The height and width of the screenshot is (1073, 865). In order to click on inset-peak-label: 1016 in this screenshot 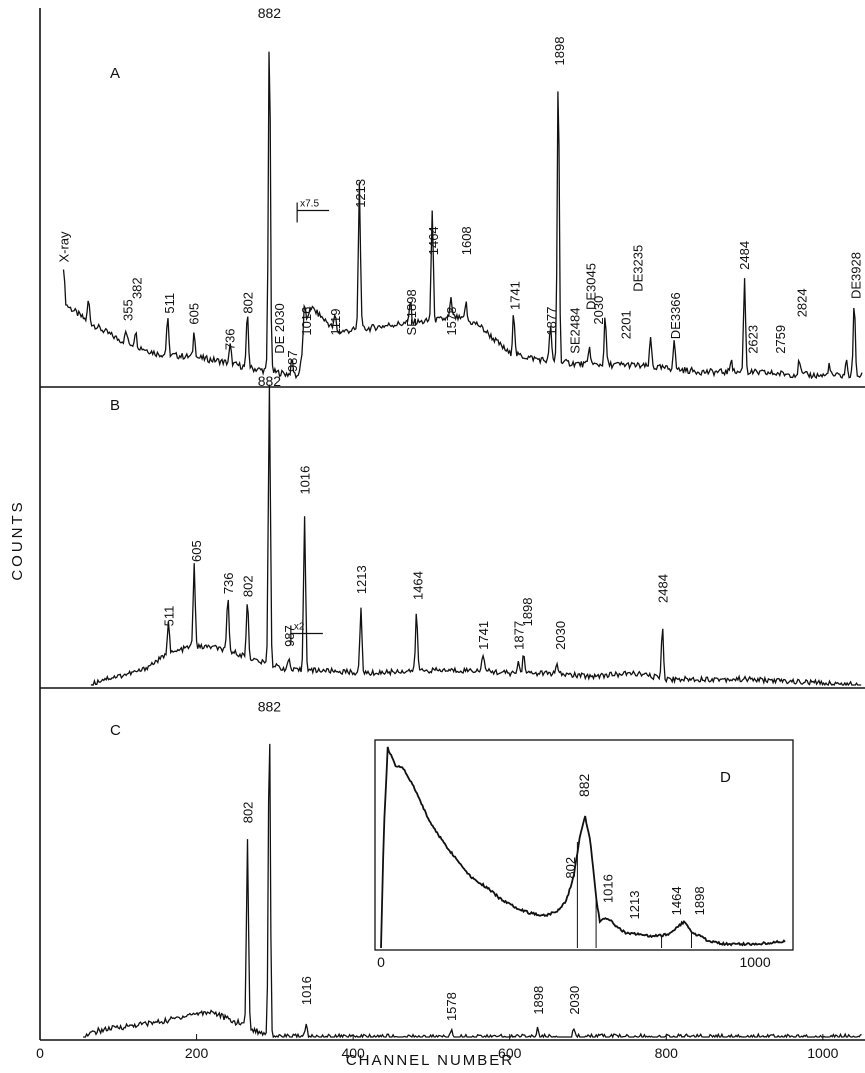, I will do `click(607, 888)`.